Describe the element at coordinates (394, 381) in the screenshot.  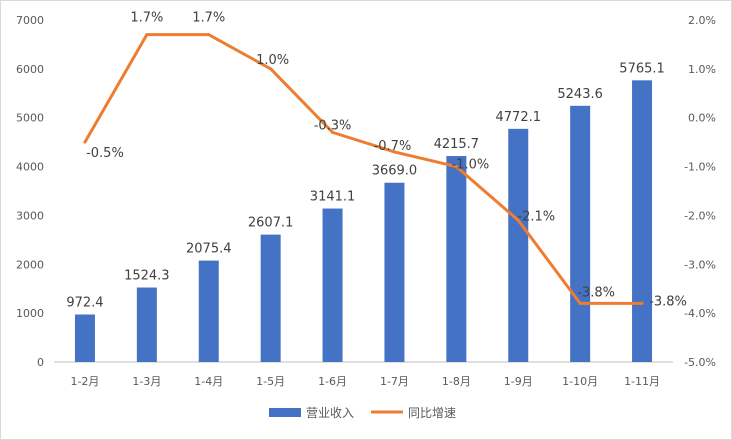
I see `x-tick-label: 1-7月` at that location.